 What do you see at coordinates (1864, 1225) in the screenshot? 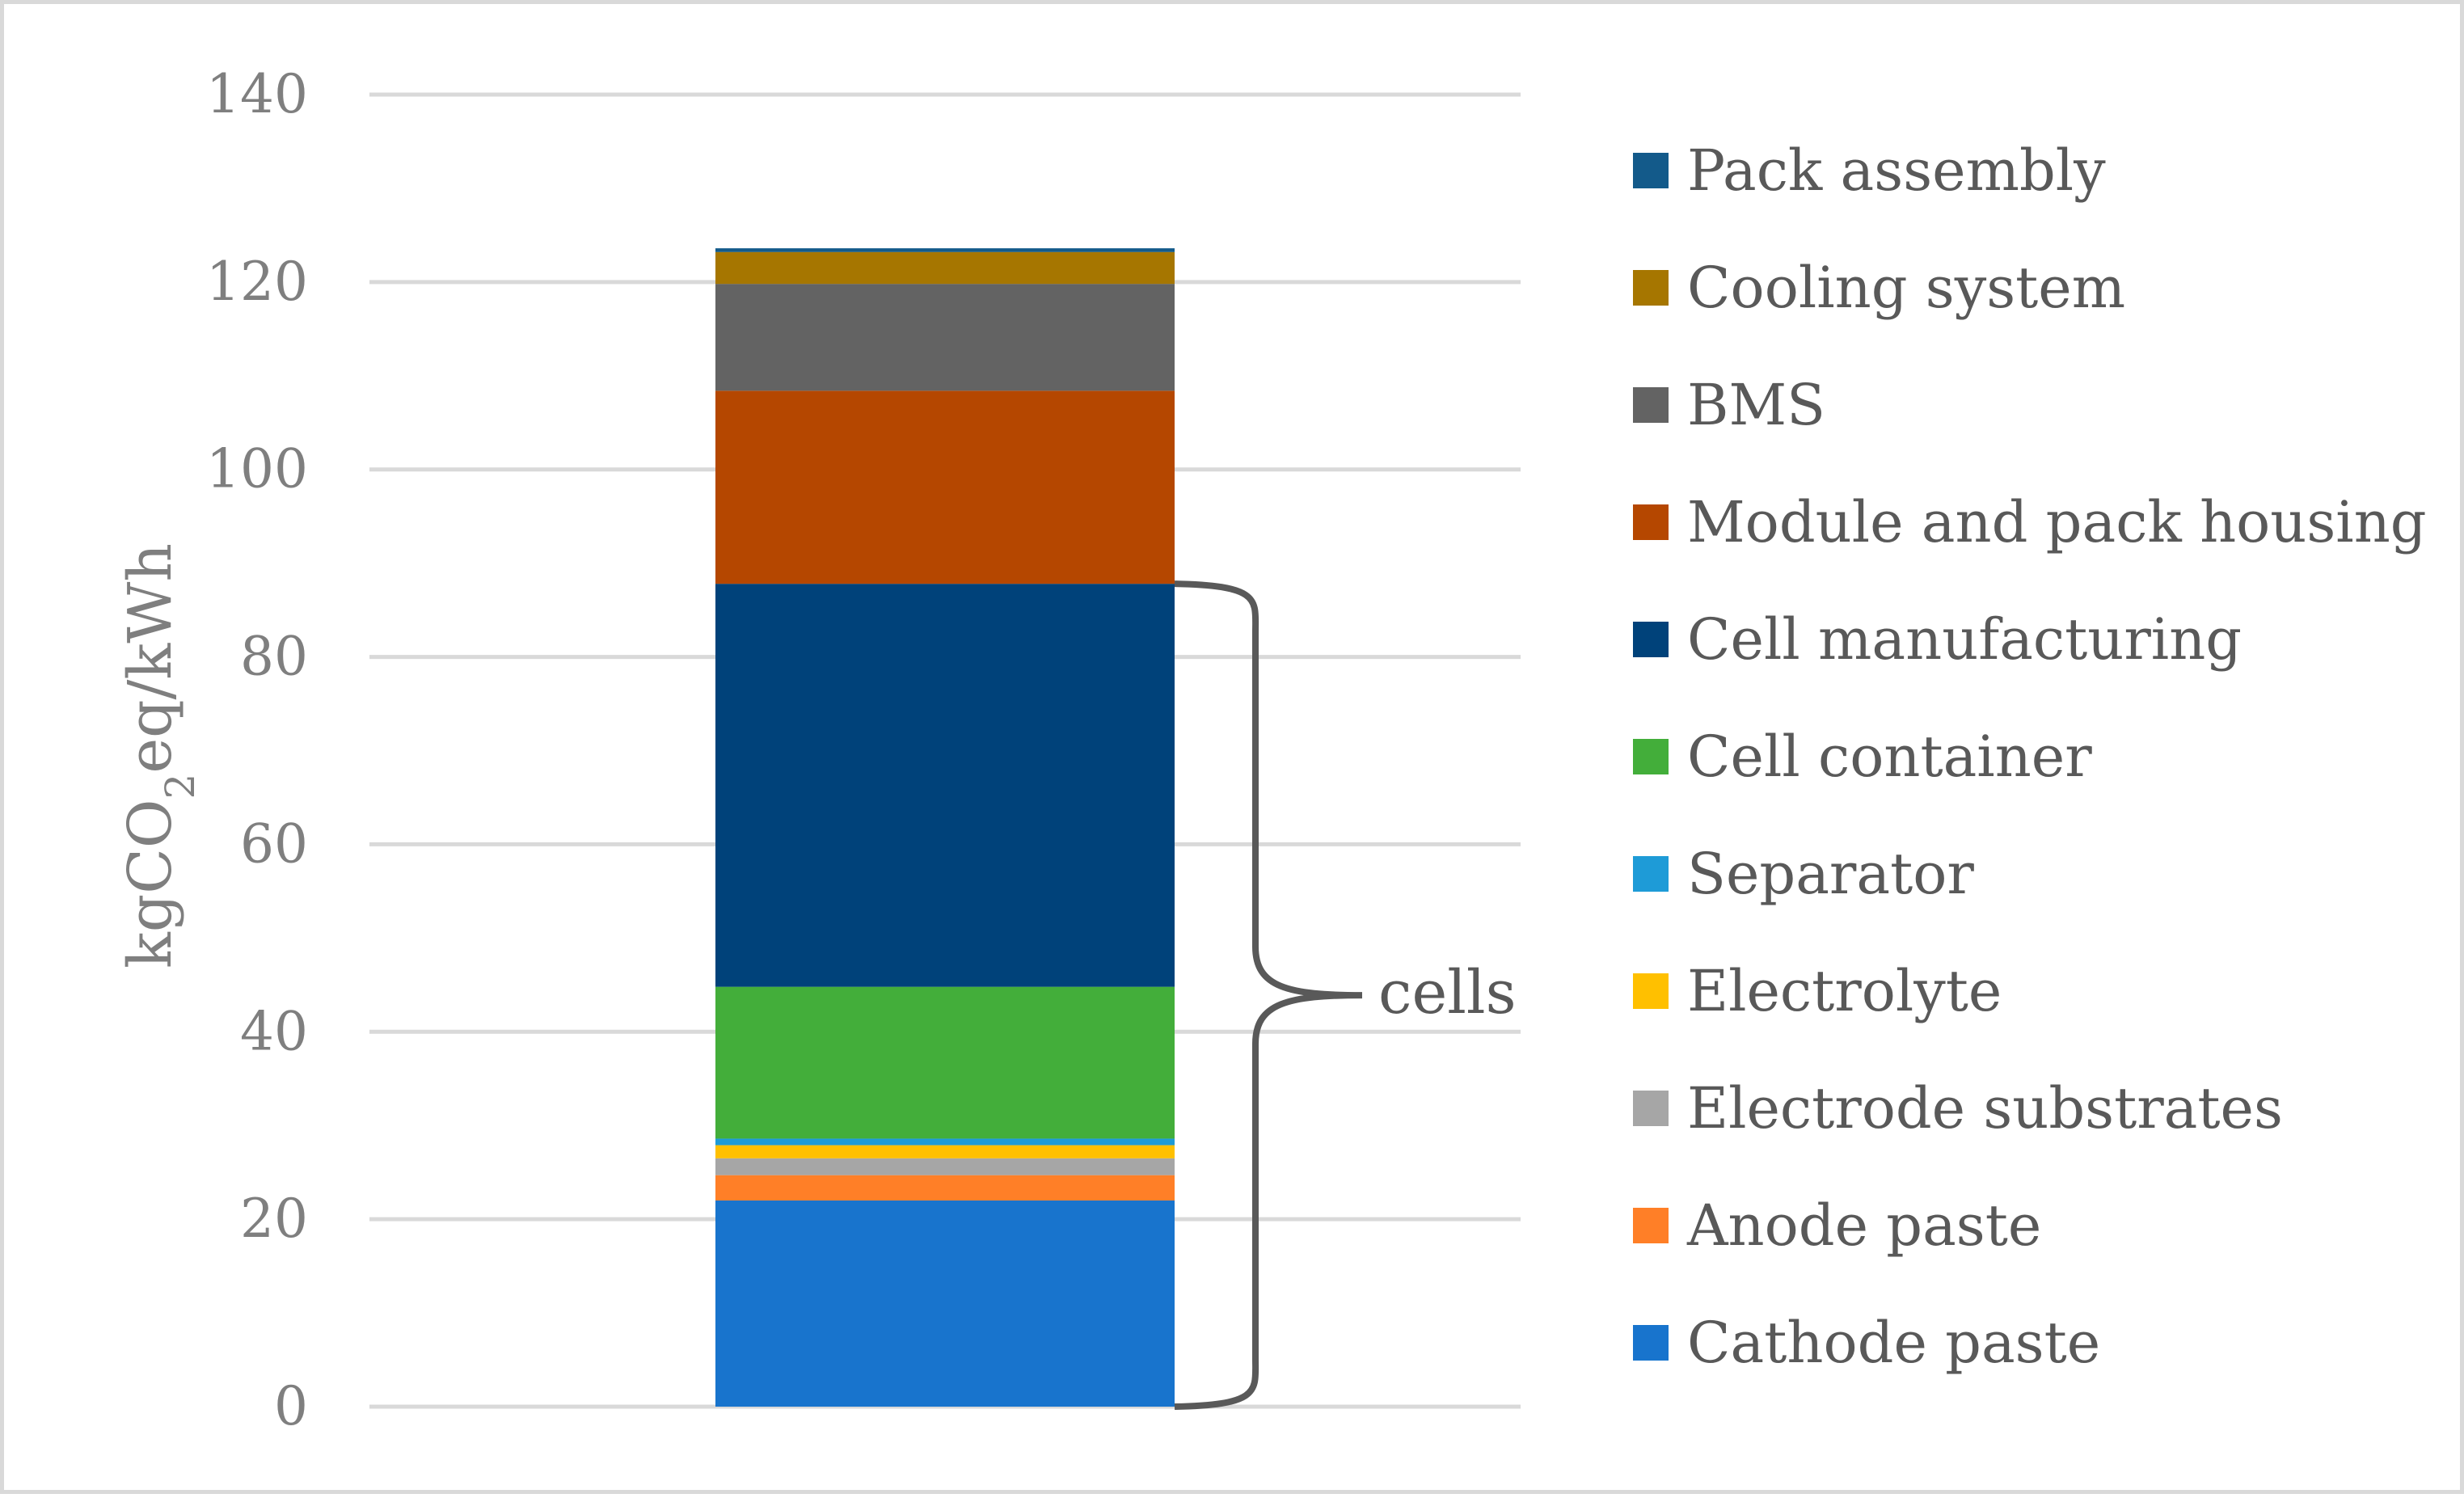
I see `legend-label: Anode paste` at bounding box center [1864, 1225].